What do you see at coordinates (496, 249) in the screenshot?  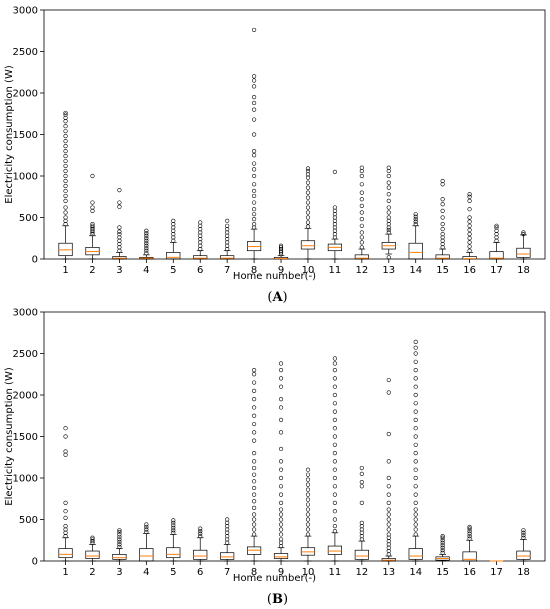 I see `box-17: 17` at bounding box center [496, 249].